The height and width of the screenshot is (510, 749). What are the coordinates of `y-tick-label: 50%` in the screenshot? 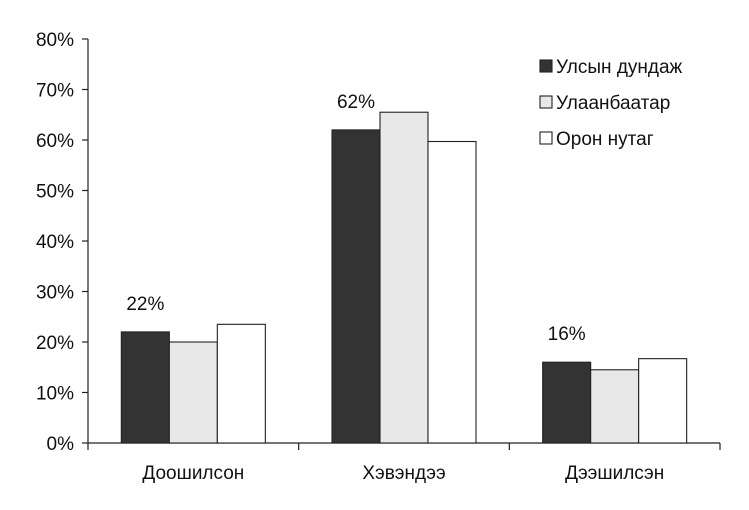 It's located at (55, 192).